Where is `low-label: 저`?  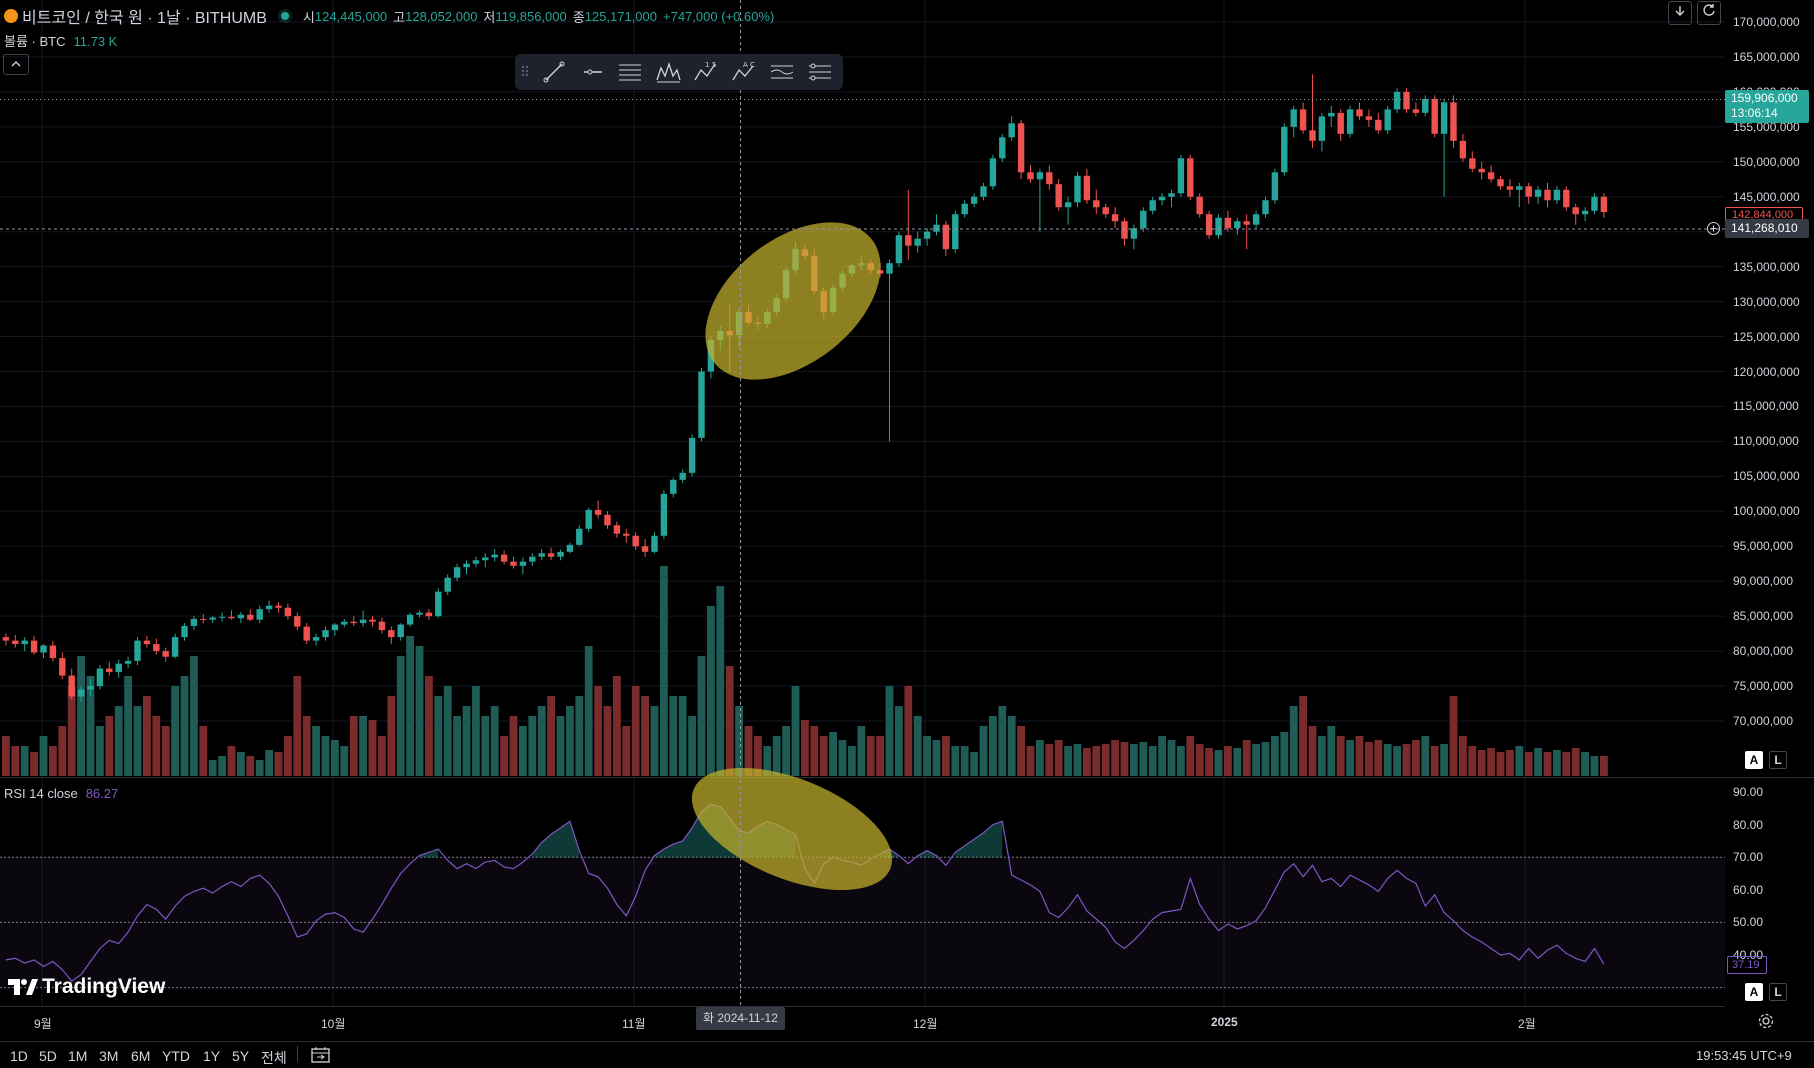
low-label: 저 is located at coordinates (489, 17).